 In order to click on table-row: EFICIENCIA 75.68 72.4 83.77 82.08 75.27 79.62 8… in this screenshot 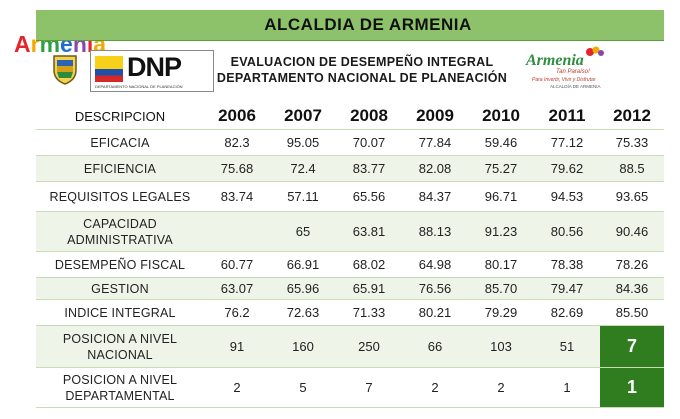, I will do `click(350, 169)`.